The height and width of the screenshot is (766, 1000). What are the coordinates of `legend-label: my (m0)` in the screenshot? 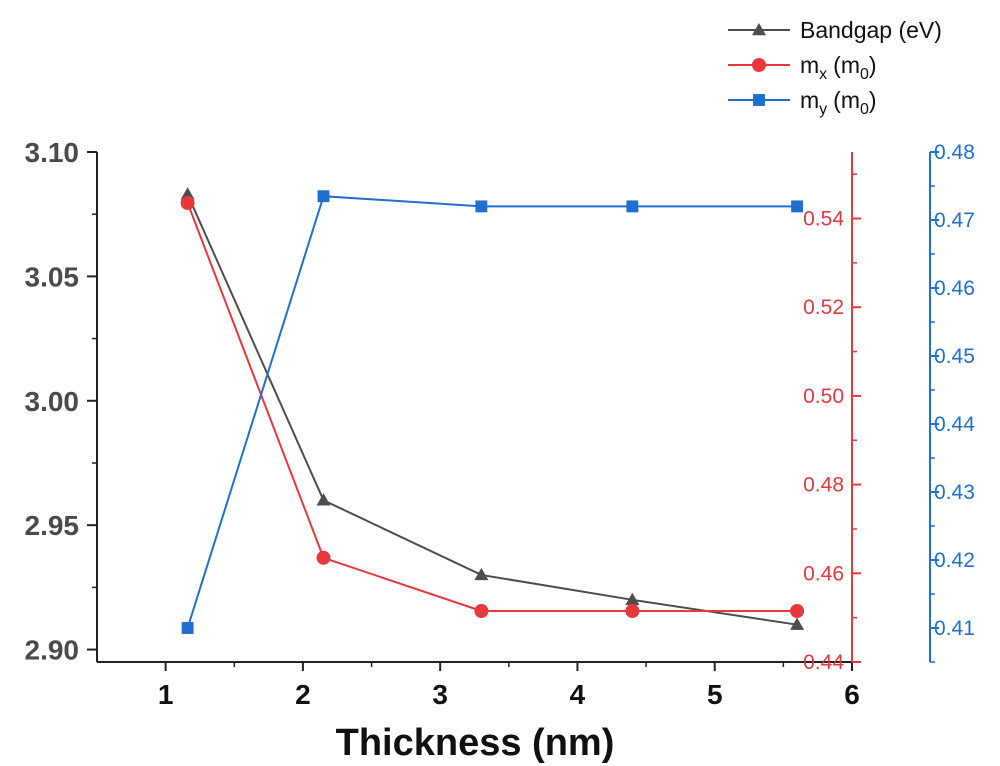 It's located at (838, 102).